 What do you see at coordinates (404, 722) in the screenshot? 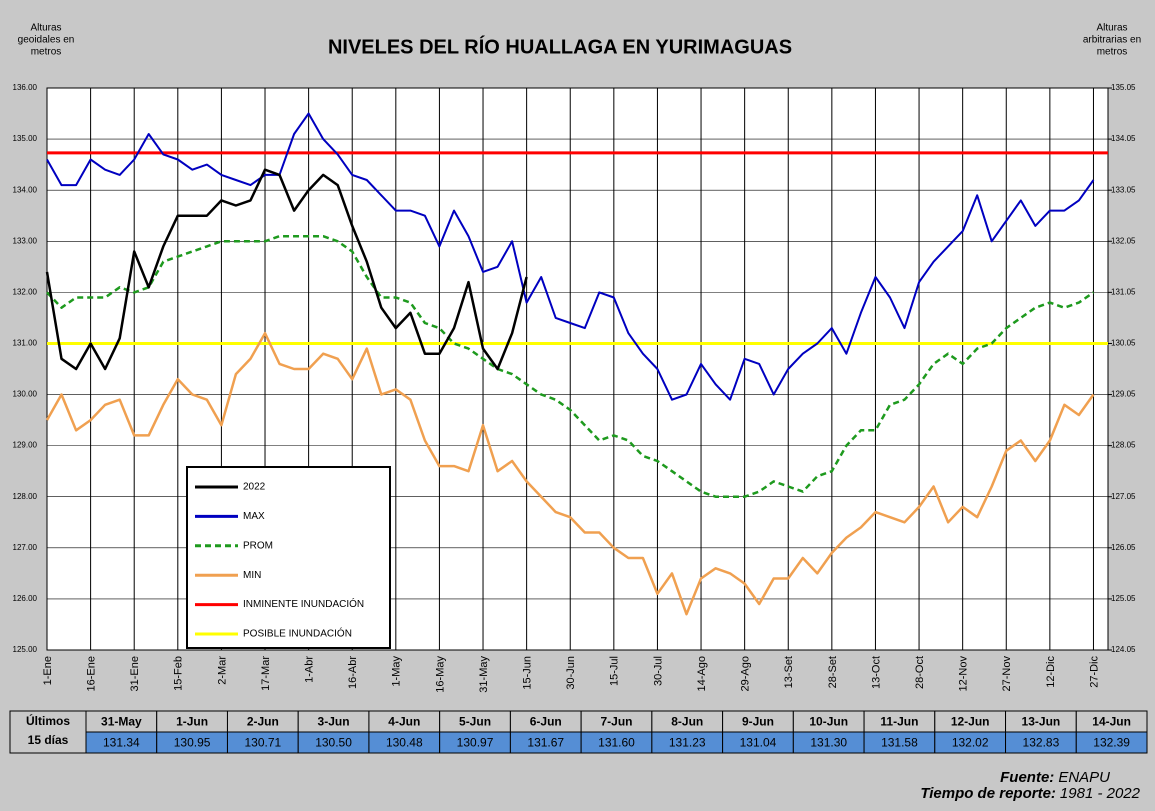
I see `table-date: 4-Jun` at bounding box center [404, 722].